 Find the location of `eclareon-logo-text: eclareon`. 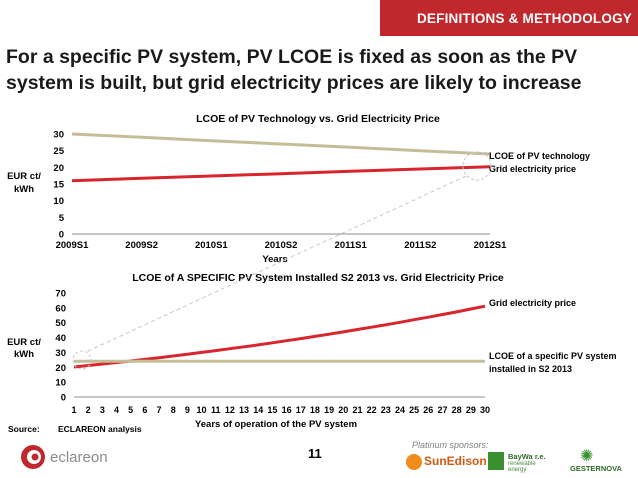

eclareon-logo-text: eclareon is located at coordinates (79, 457).